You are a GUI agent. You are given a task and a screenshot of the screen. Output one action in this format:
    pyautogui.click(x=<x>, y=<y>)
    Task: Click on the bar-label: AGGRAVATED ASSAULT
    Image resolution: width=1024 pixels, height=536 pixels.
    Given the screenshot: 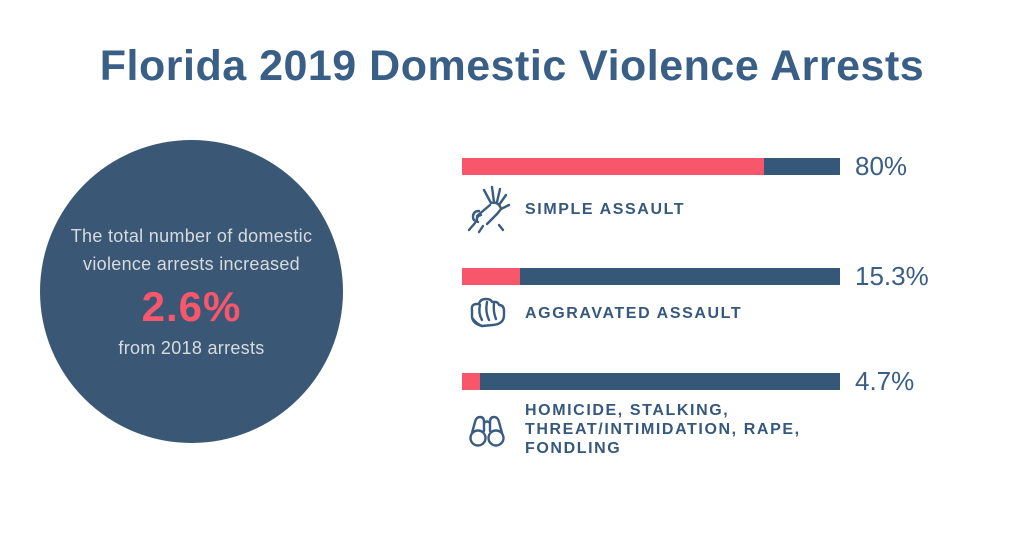 What is the action you would take?
    pyautogui.click(x=634, y=313)
    